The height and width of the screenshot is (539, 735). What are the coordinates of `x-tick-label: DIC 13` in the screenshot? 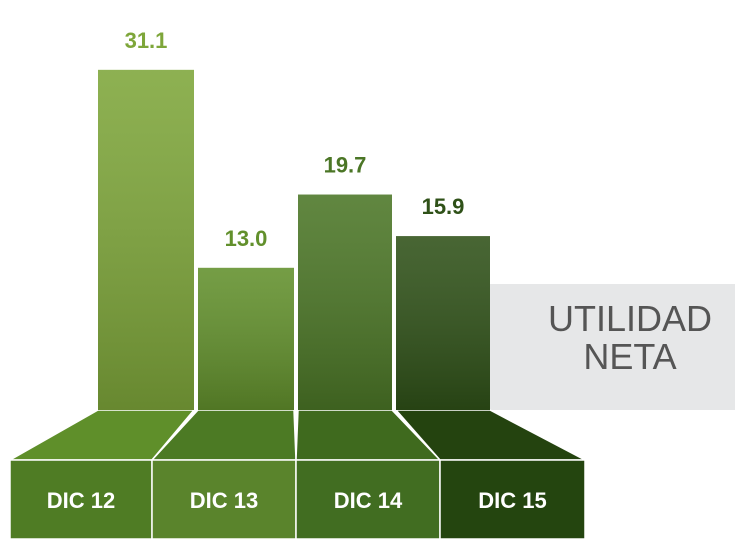 It's located at (224, 500).